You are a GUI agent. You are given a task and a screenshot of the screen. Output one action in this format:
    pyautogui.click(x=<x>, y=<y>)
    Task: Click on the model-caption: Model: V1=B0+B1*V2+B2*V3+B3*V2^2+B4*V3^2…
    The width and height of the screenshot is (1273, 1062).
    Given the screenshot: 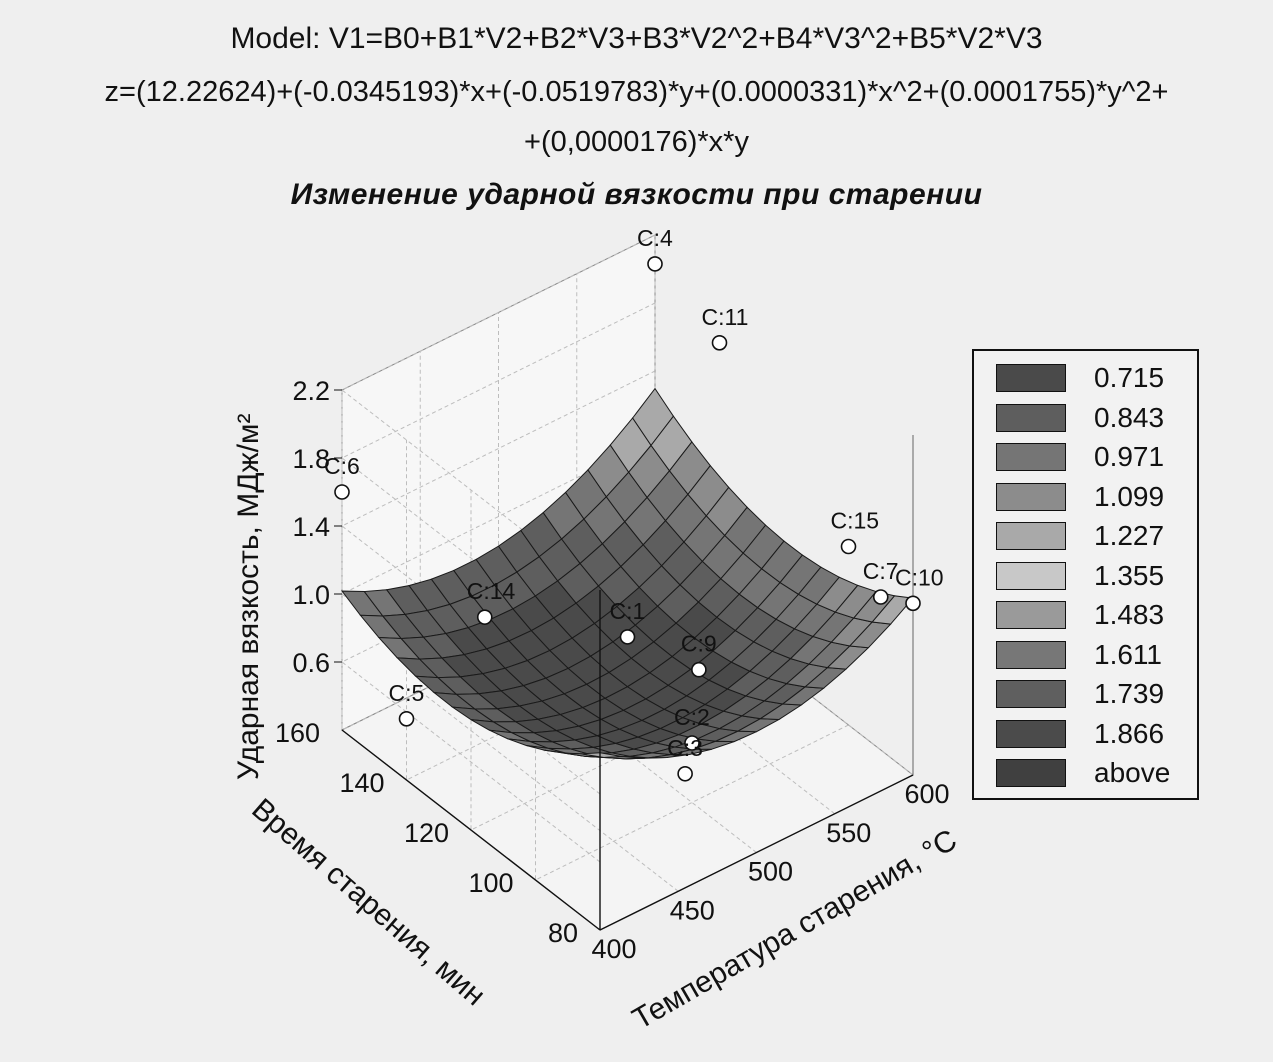 What is the action you would take?
    pyautogui.click(x=636, y=38)
    